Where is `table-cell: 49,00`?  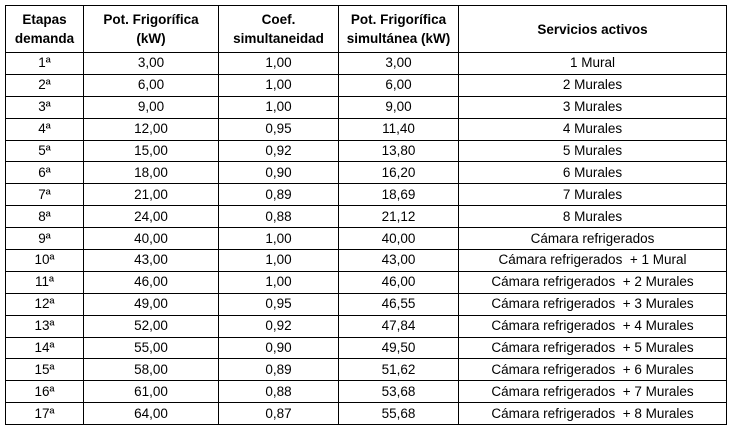 table-cell: 49,00 is located at coordinates (151, 304).